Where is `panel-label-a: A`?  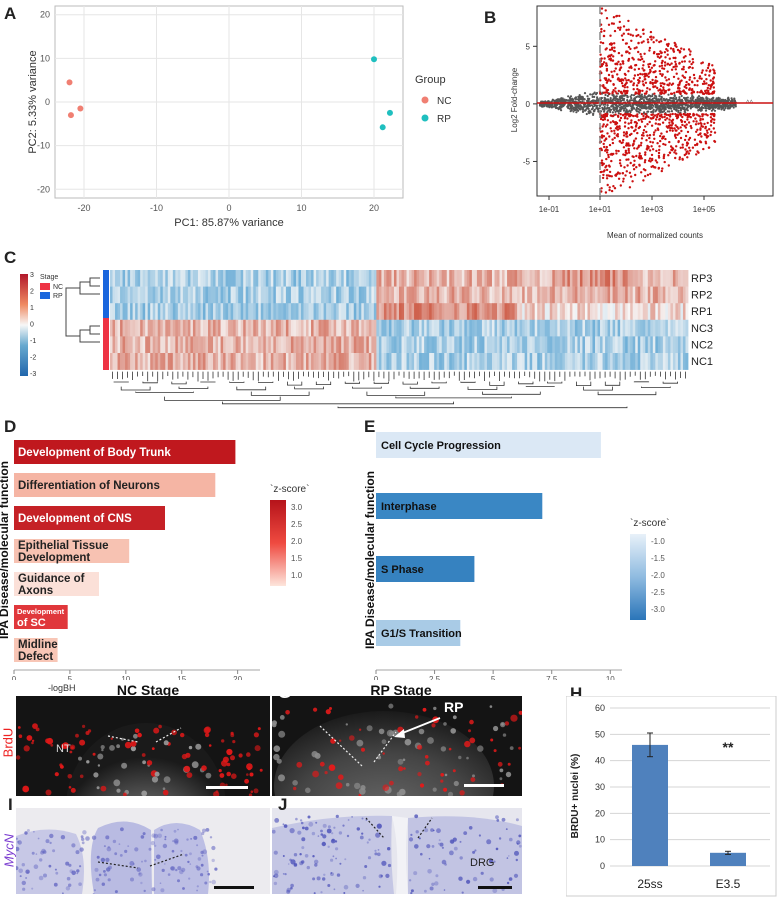 panel-label-a: A is located at coordinates (10, 13).